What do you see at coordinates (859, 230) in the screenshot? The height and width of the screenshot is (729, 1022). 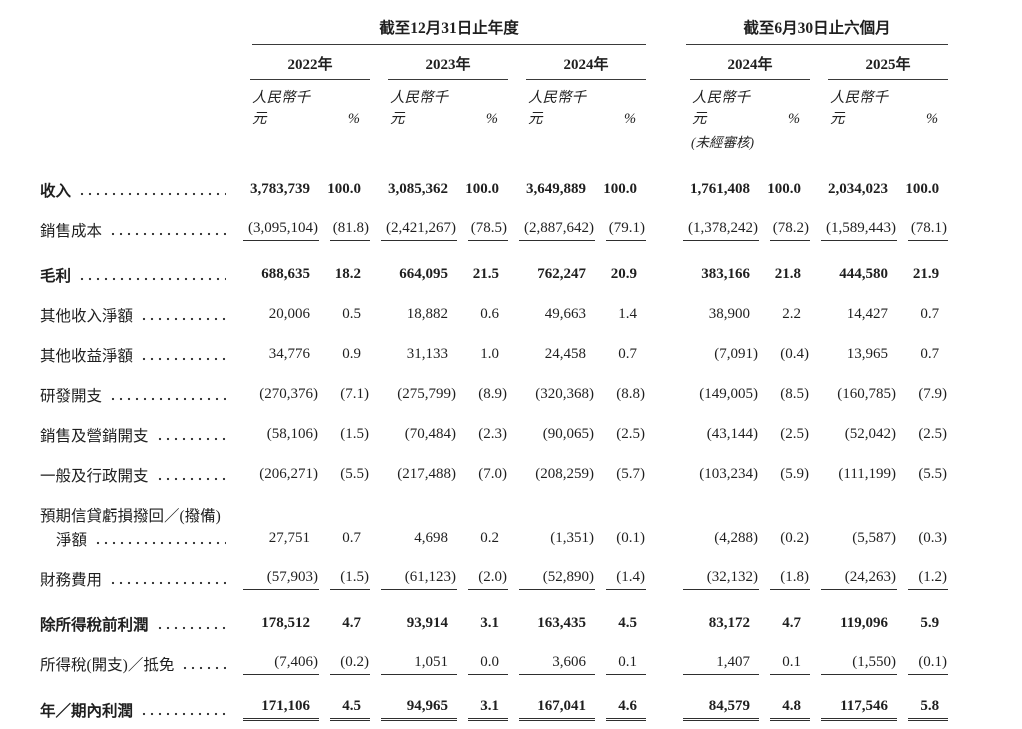 I see `amount-value: (1,589,443)` at bounding box center [859, 230].